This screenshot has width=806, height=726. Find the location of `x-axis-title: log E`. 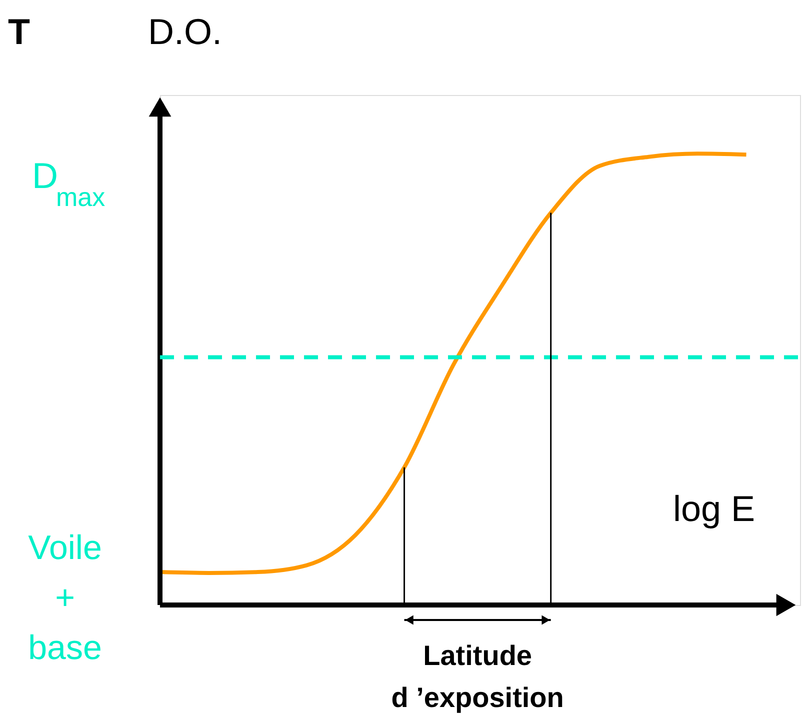

x-axis-title: log E is located at coordinates (714, 508).